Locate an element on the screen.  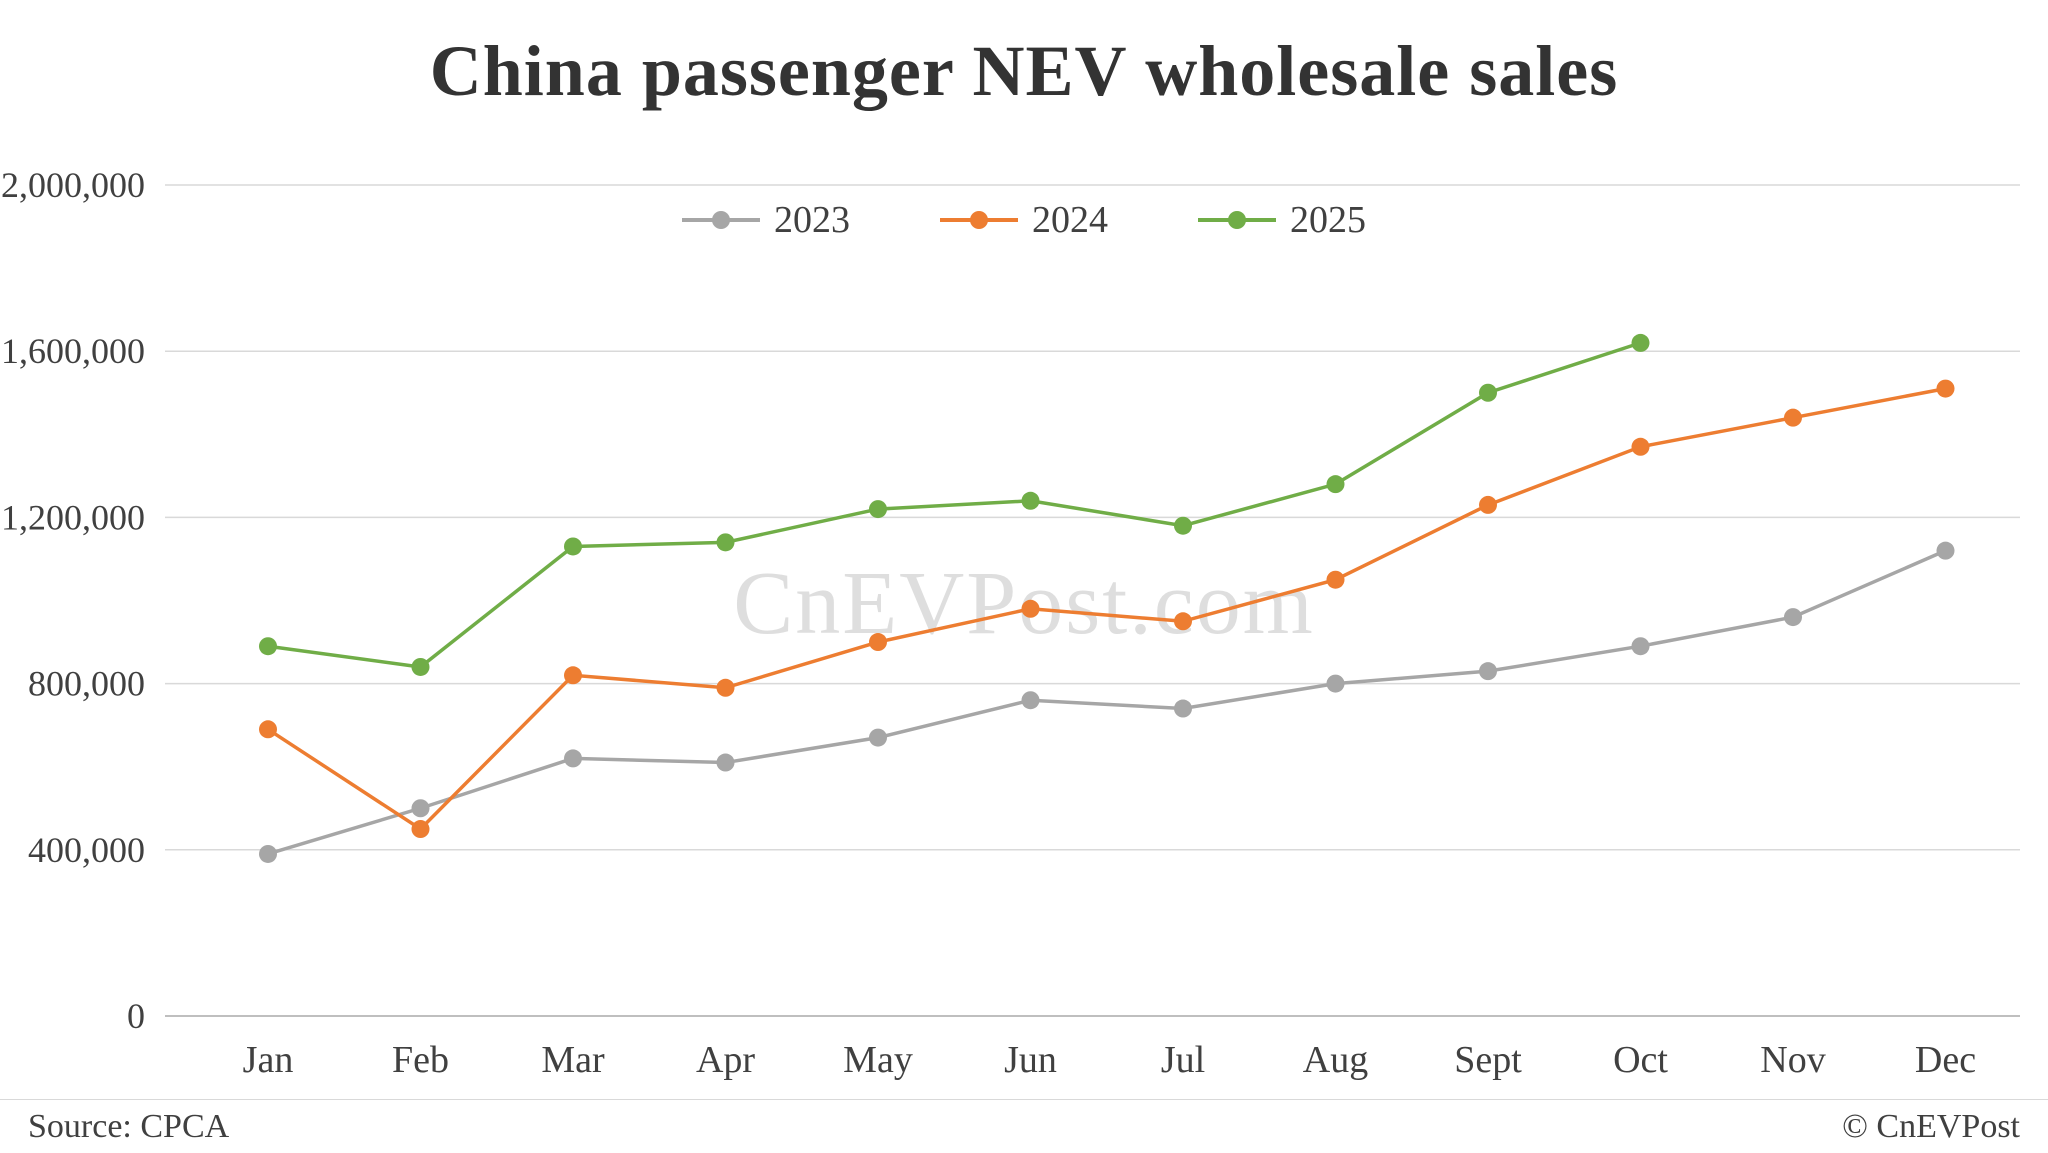
y-axis-tick-label: 400,000 is located at coordinates (86, 850).